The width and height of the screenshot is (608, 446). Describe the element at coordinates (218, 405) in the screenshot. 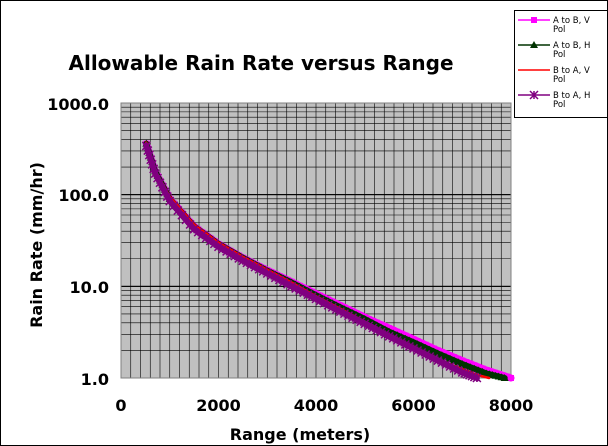

I see `x-tick-label: 2000` at that location.